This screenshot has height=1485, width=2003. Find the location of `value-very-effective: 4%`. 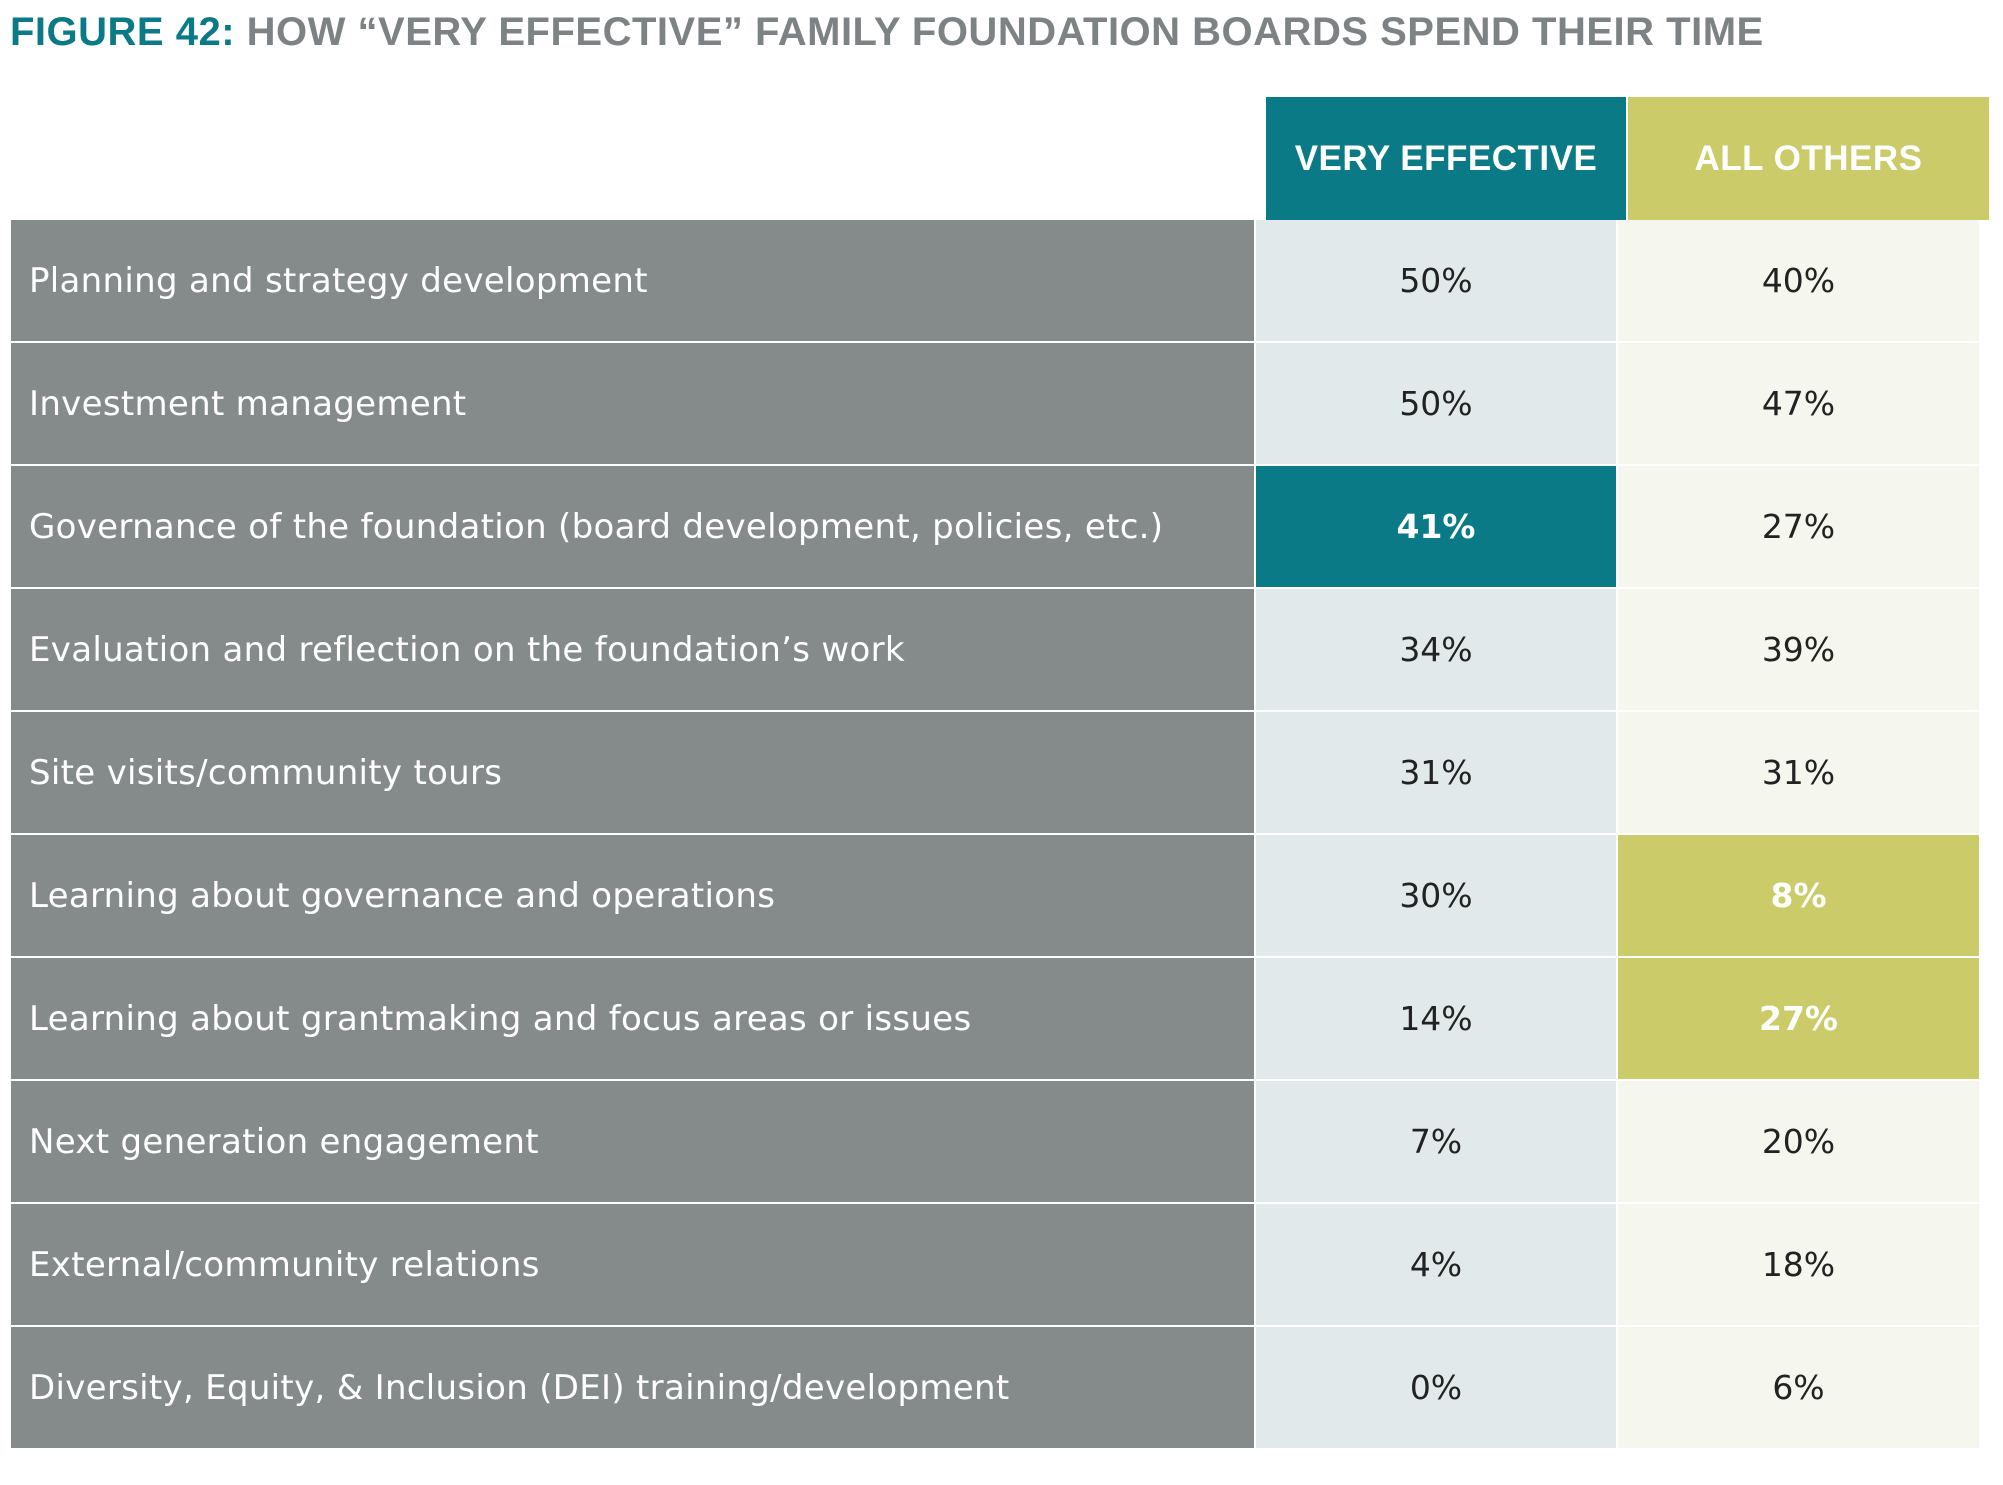

value-very-effective: 4% is located at coordinates (1436, 1264).